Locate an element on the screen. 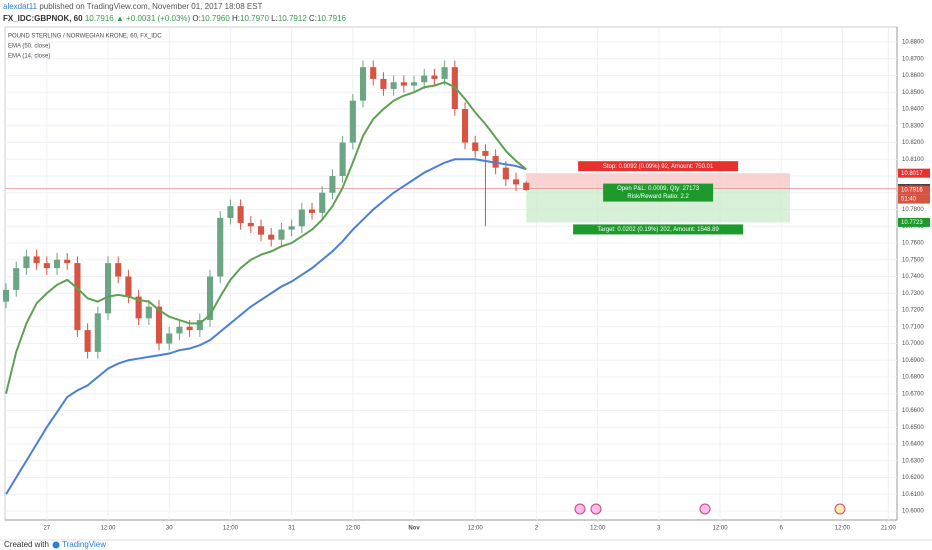 The width and height of the screenshot is (932, 550). y-tick-label: 10.6700 is located at coordinates (913, 394).